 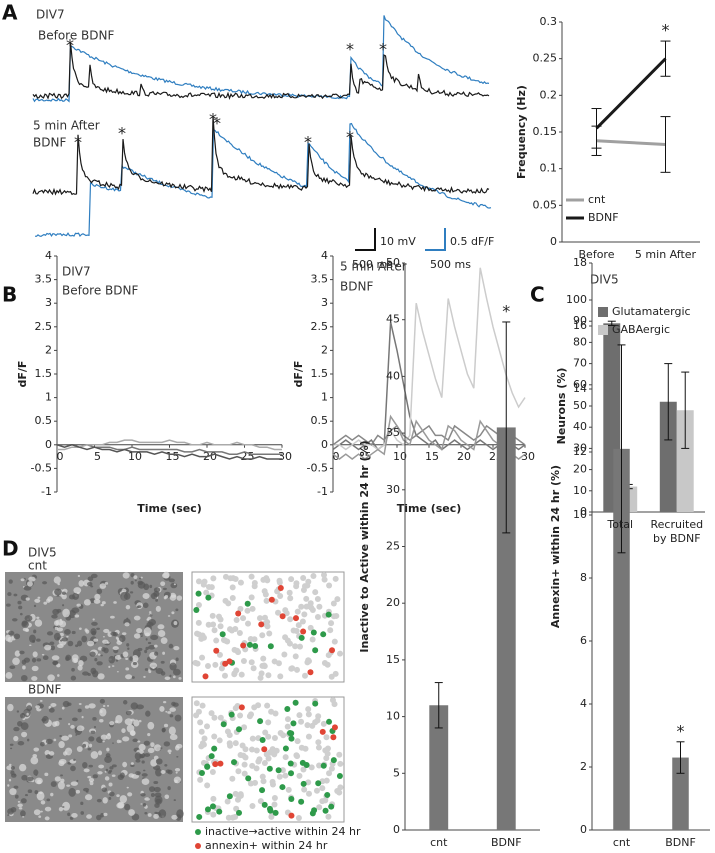 I want to click on condition-label: cnt, so click(x=37, y=566).